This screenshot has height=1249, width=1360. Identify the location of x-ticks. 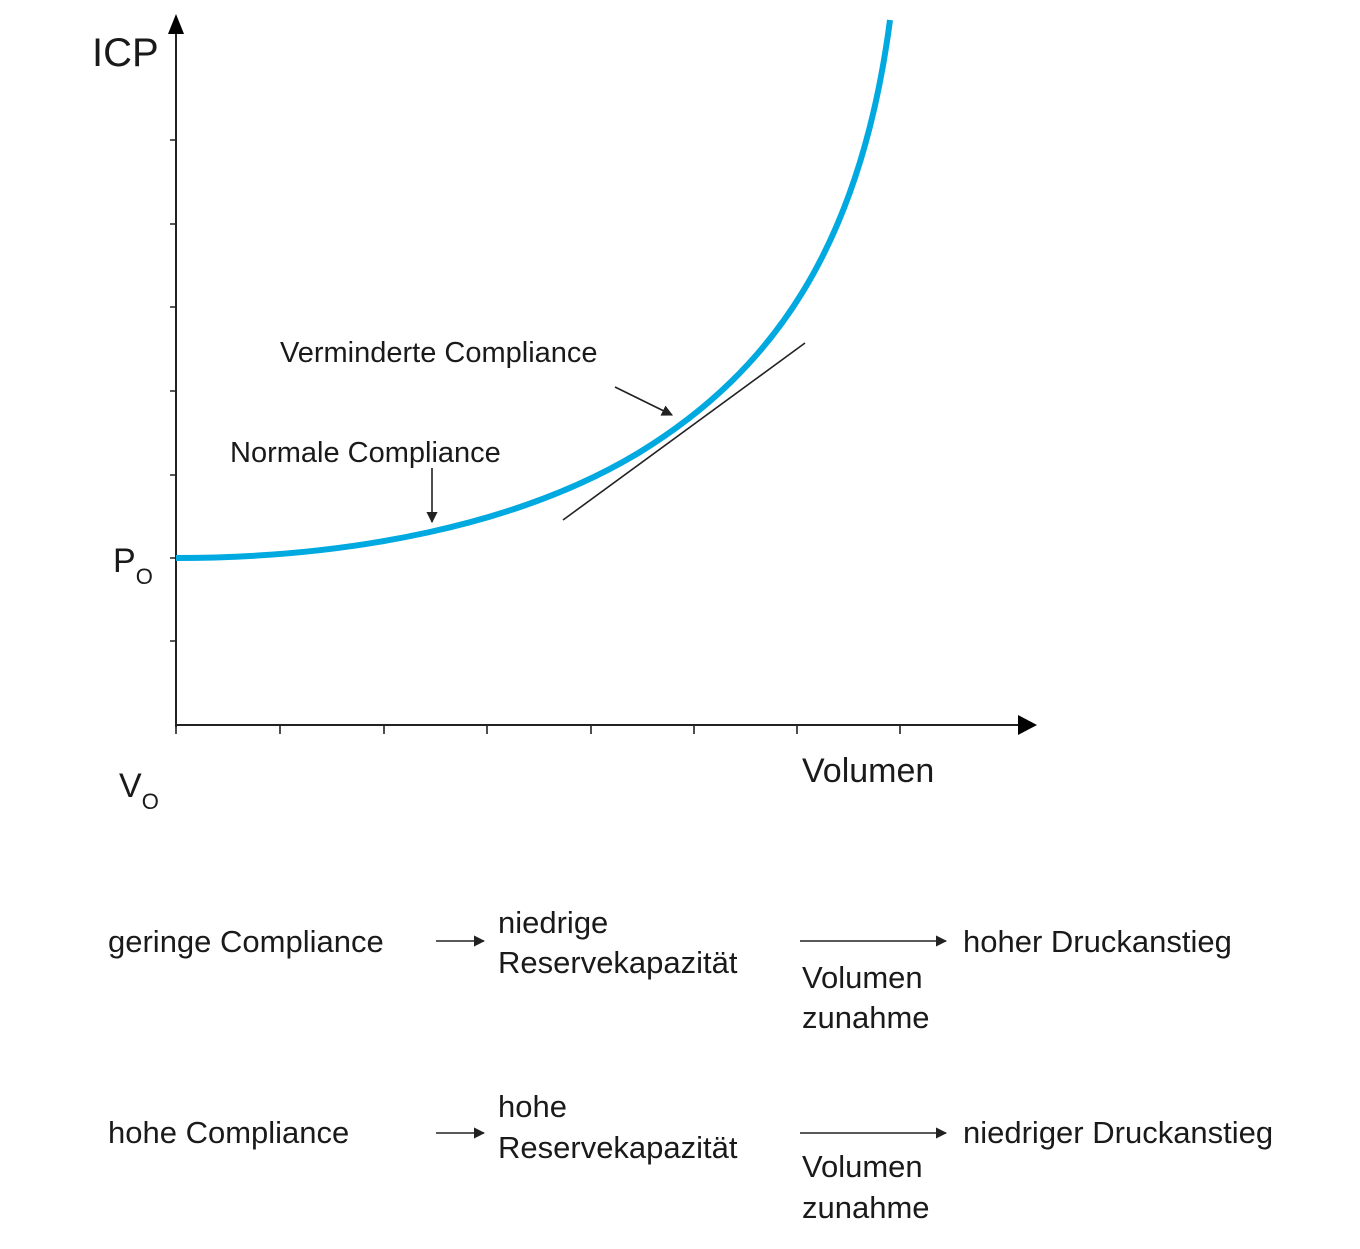
(538, 729).